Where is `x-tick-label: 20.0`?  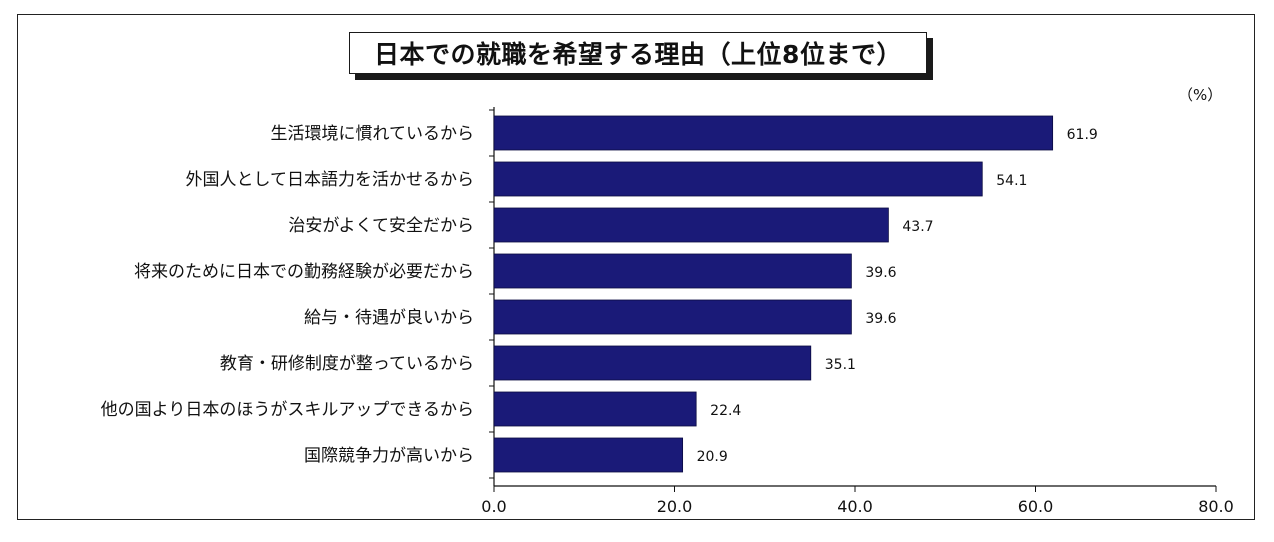
x-tick-label: 20.0 is located at coordinates (675, 506).